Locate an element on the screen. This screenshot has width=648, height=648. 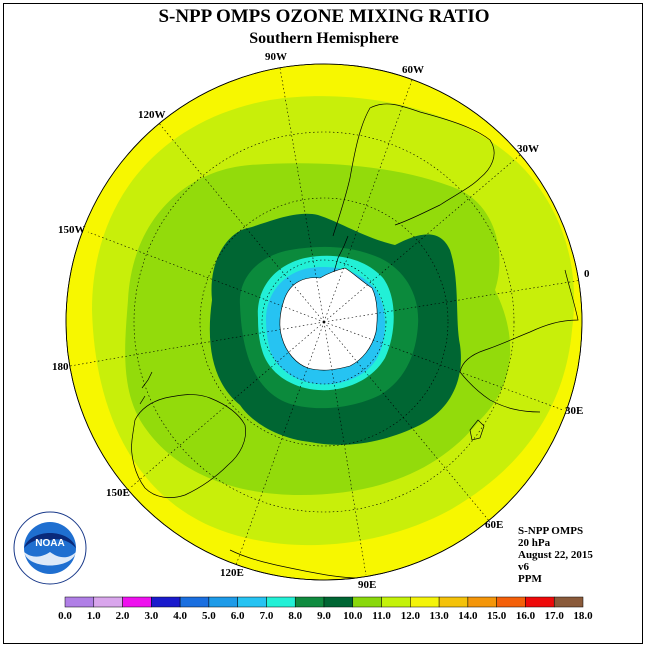
colorbar-tick-label: 7.0 is located at coordinates (267, 616).